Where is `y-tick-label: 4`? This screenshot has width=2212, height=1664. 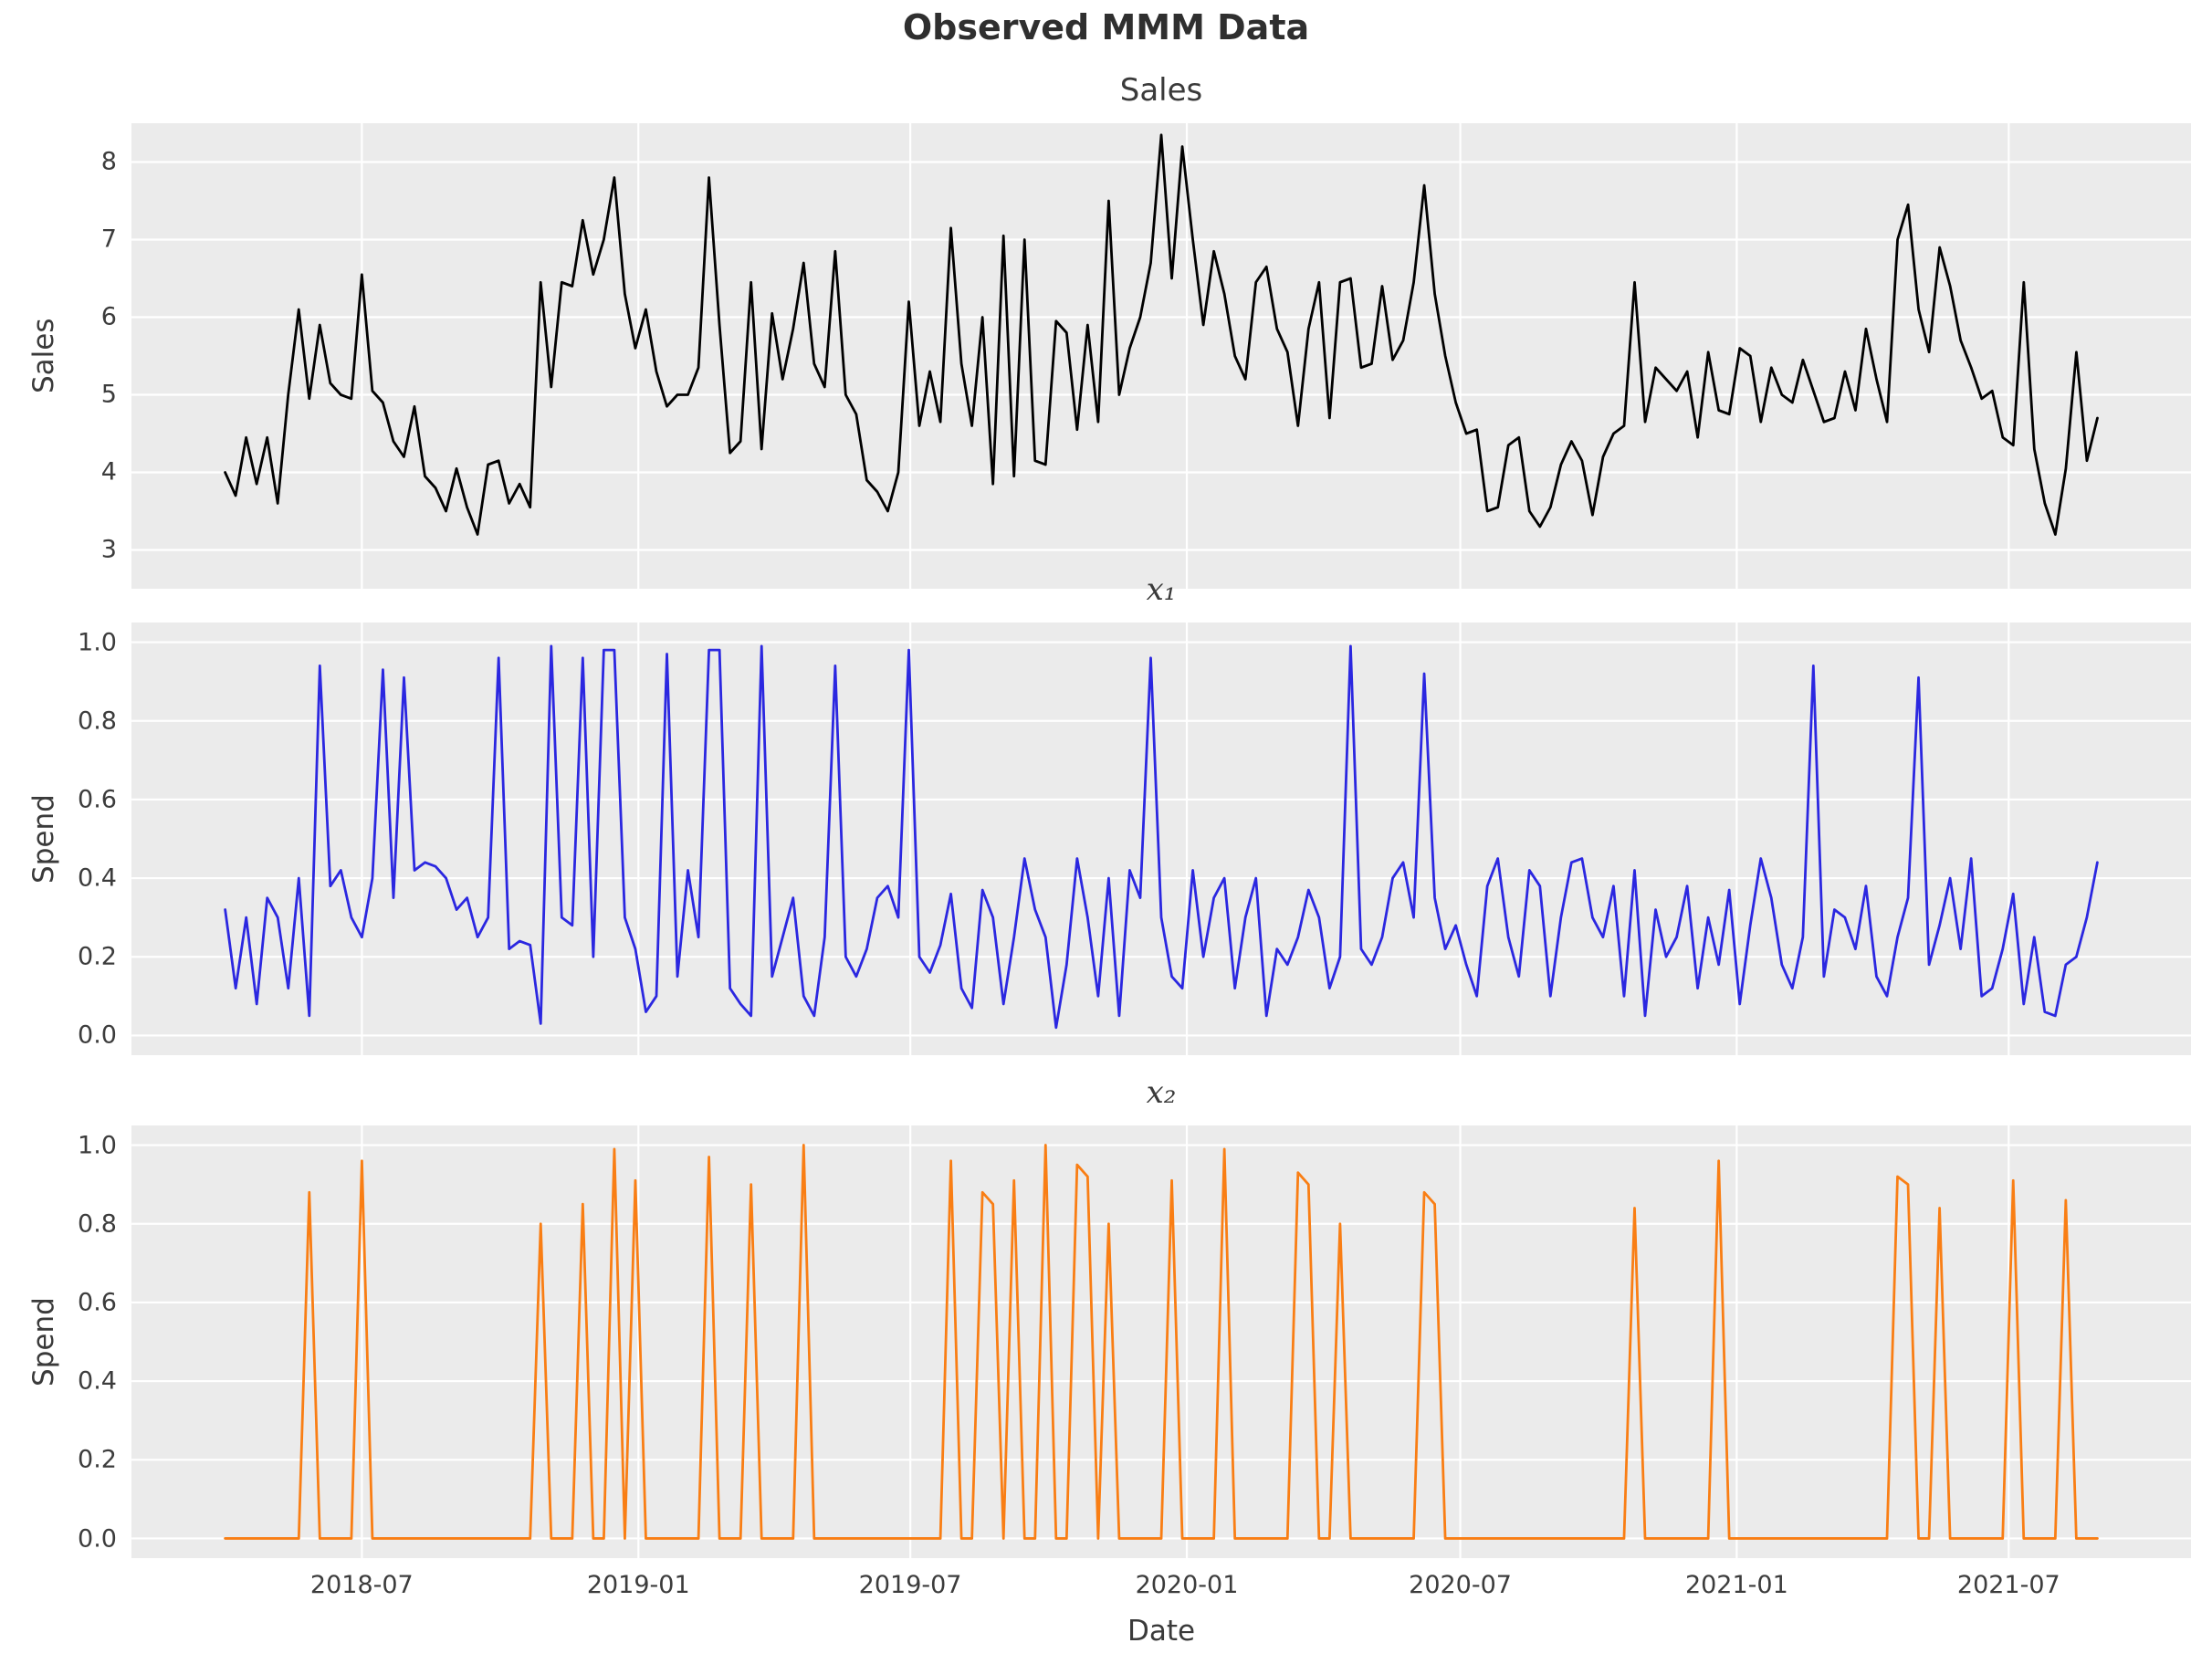 y-tick-label: 4 is located at coordinates (108, 472).